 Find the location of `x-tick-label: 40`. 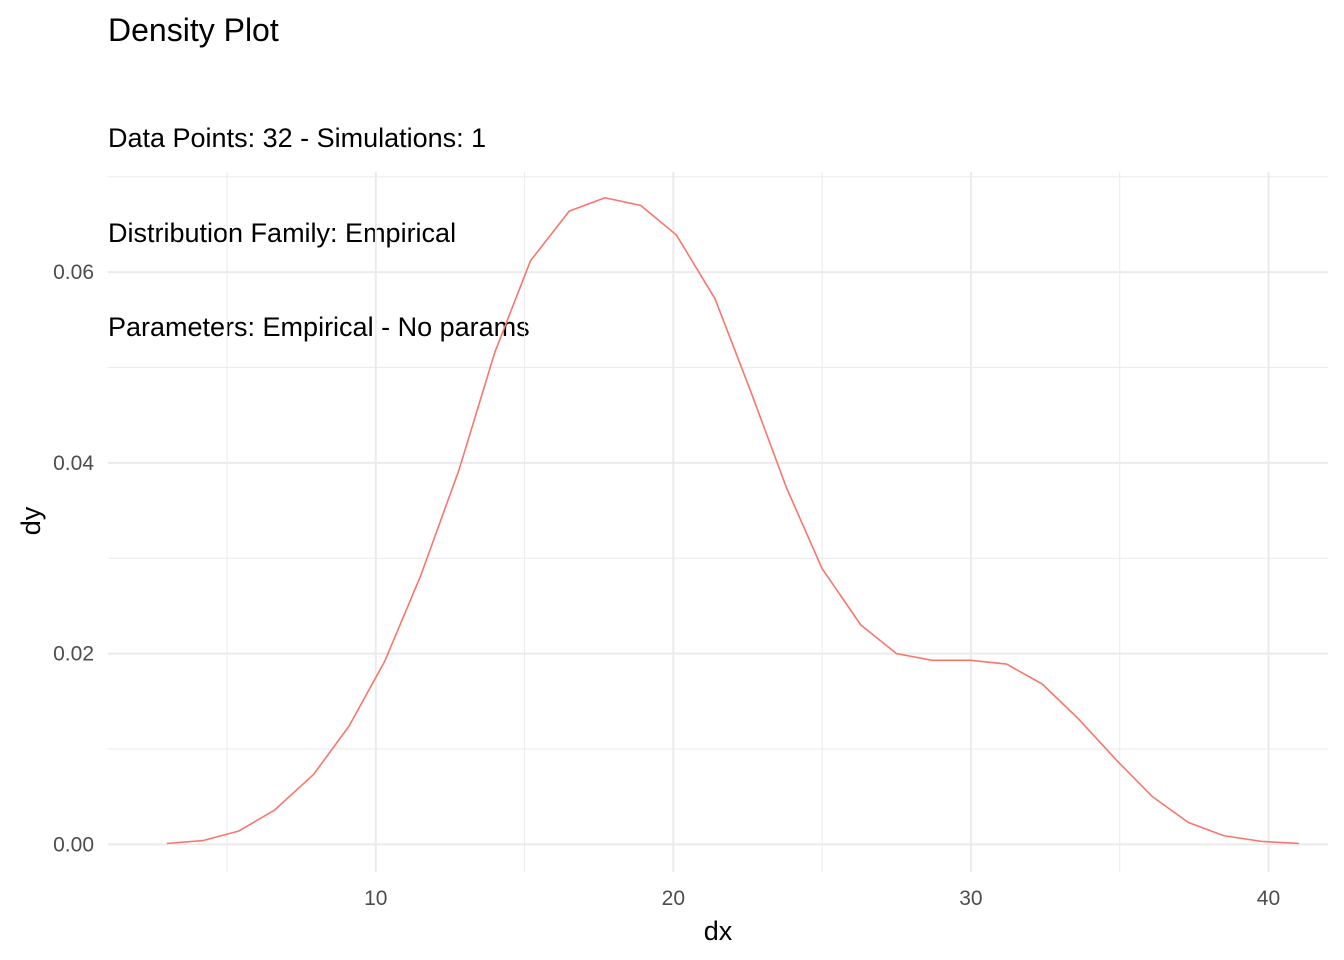

x-tick-label: 40 is located at coordinates (1268, 898).